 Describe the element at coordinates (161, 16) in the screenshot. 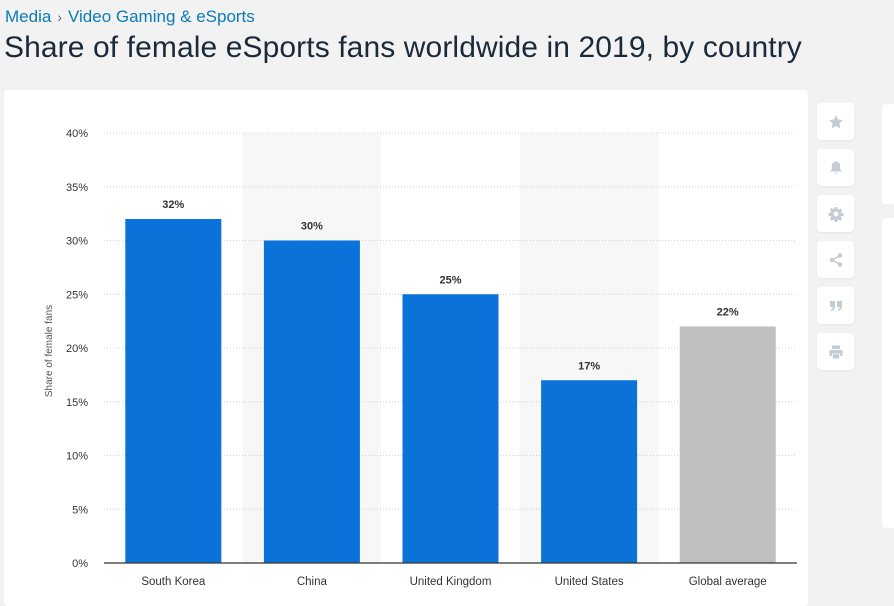

I see `breadcrumb-item-video-gaming: Video Gaming & eSports` at that location.